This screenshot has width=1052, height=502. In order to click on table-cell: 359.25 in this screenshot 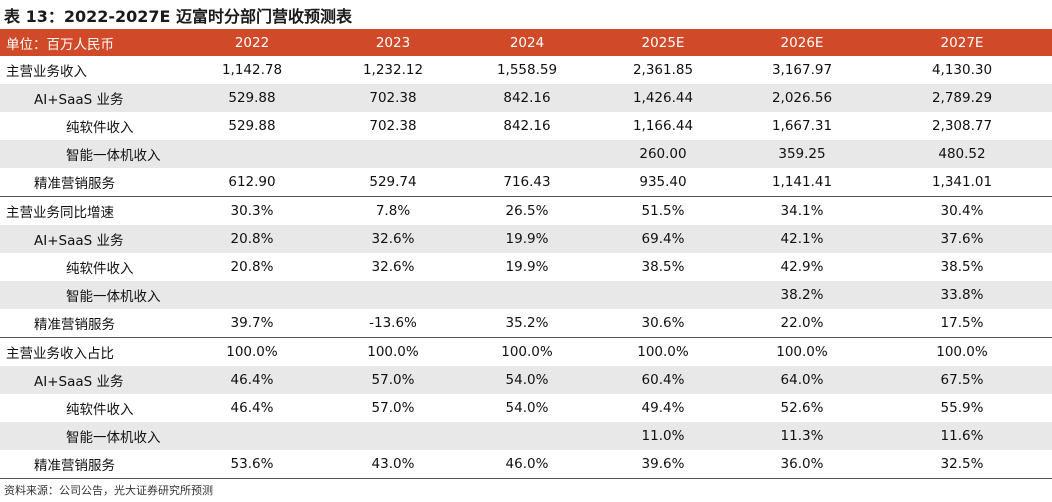, I will do `click(802, 154)`.